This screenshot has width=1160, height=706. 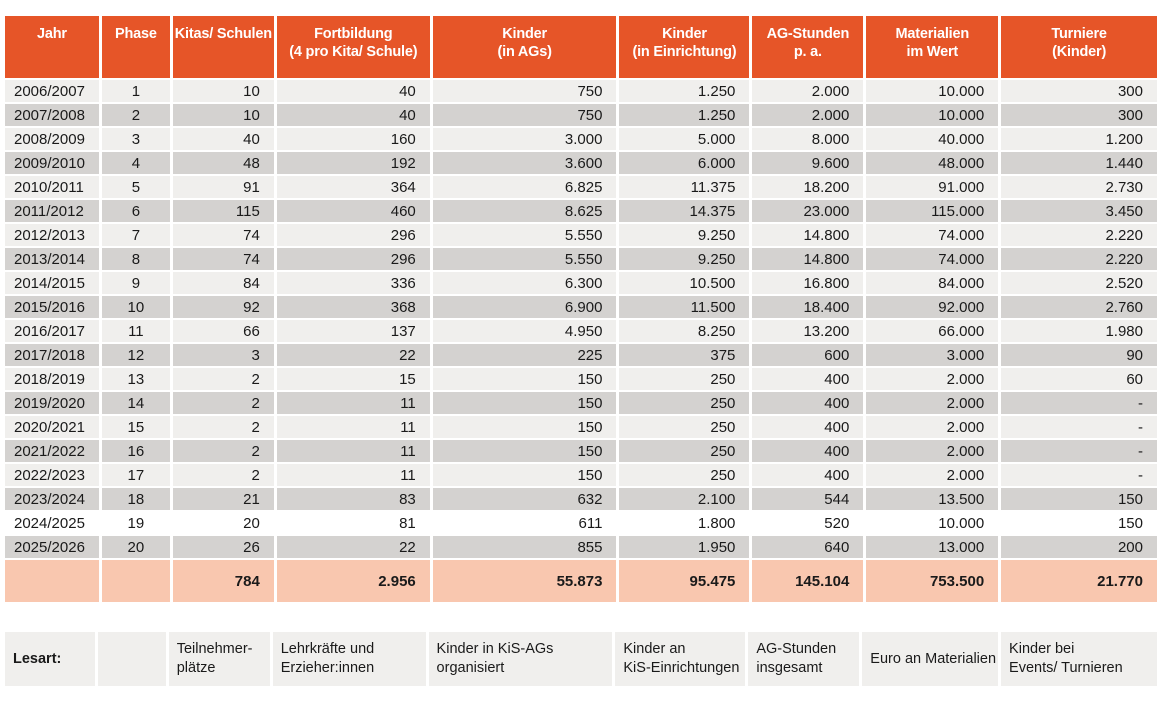 What do you see at coordinates (353, 91) in the screenshot?
I see `cell: 40` at bounding box center [353, 91].